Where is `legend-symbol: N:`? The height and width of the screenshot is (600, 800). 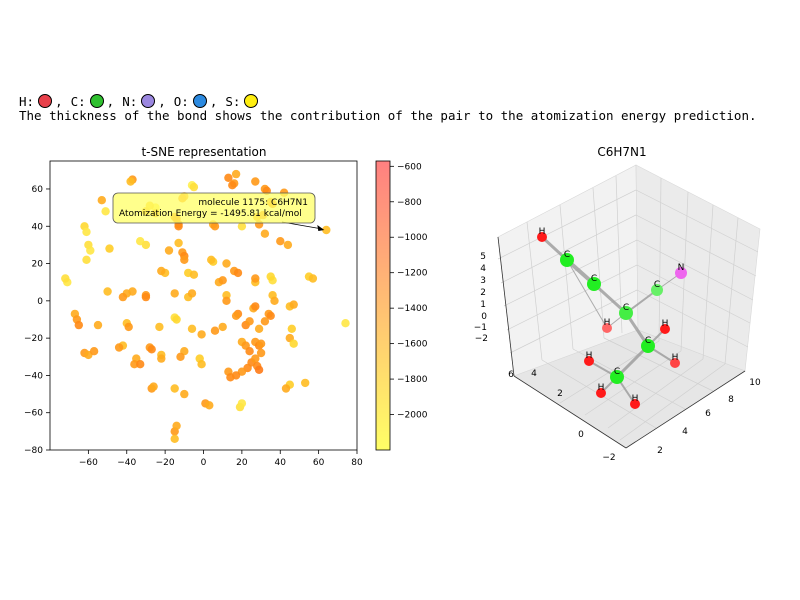
legend-symbol: N: is located at coordinates (130, 101).